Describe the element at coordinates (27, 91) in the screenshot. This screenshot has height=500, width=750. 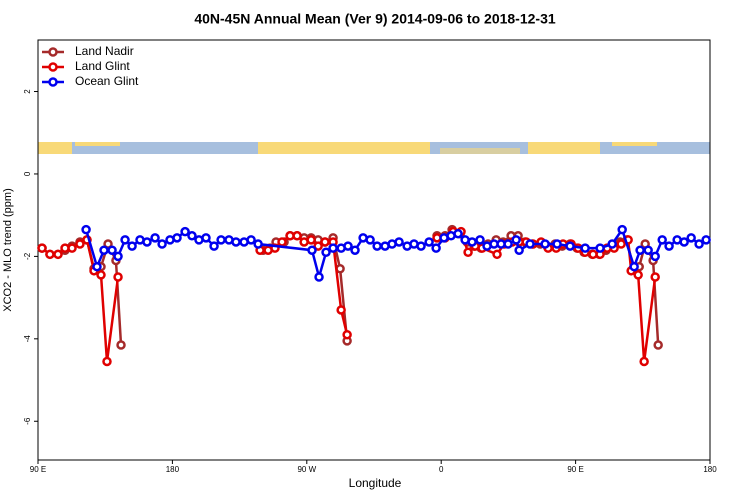
I see `y-tick-label: 2` at that location.